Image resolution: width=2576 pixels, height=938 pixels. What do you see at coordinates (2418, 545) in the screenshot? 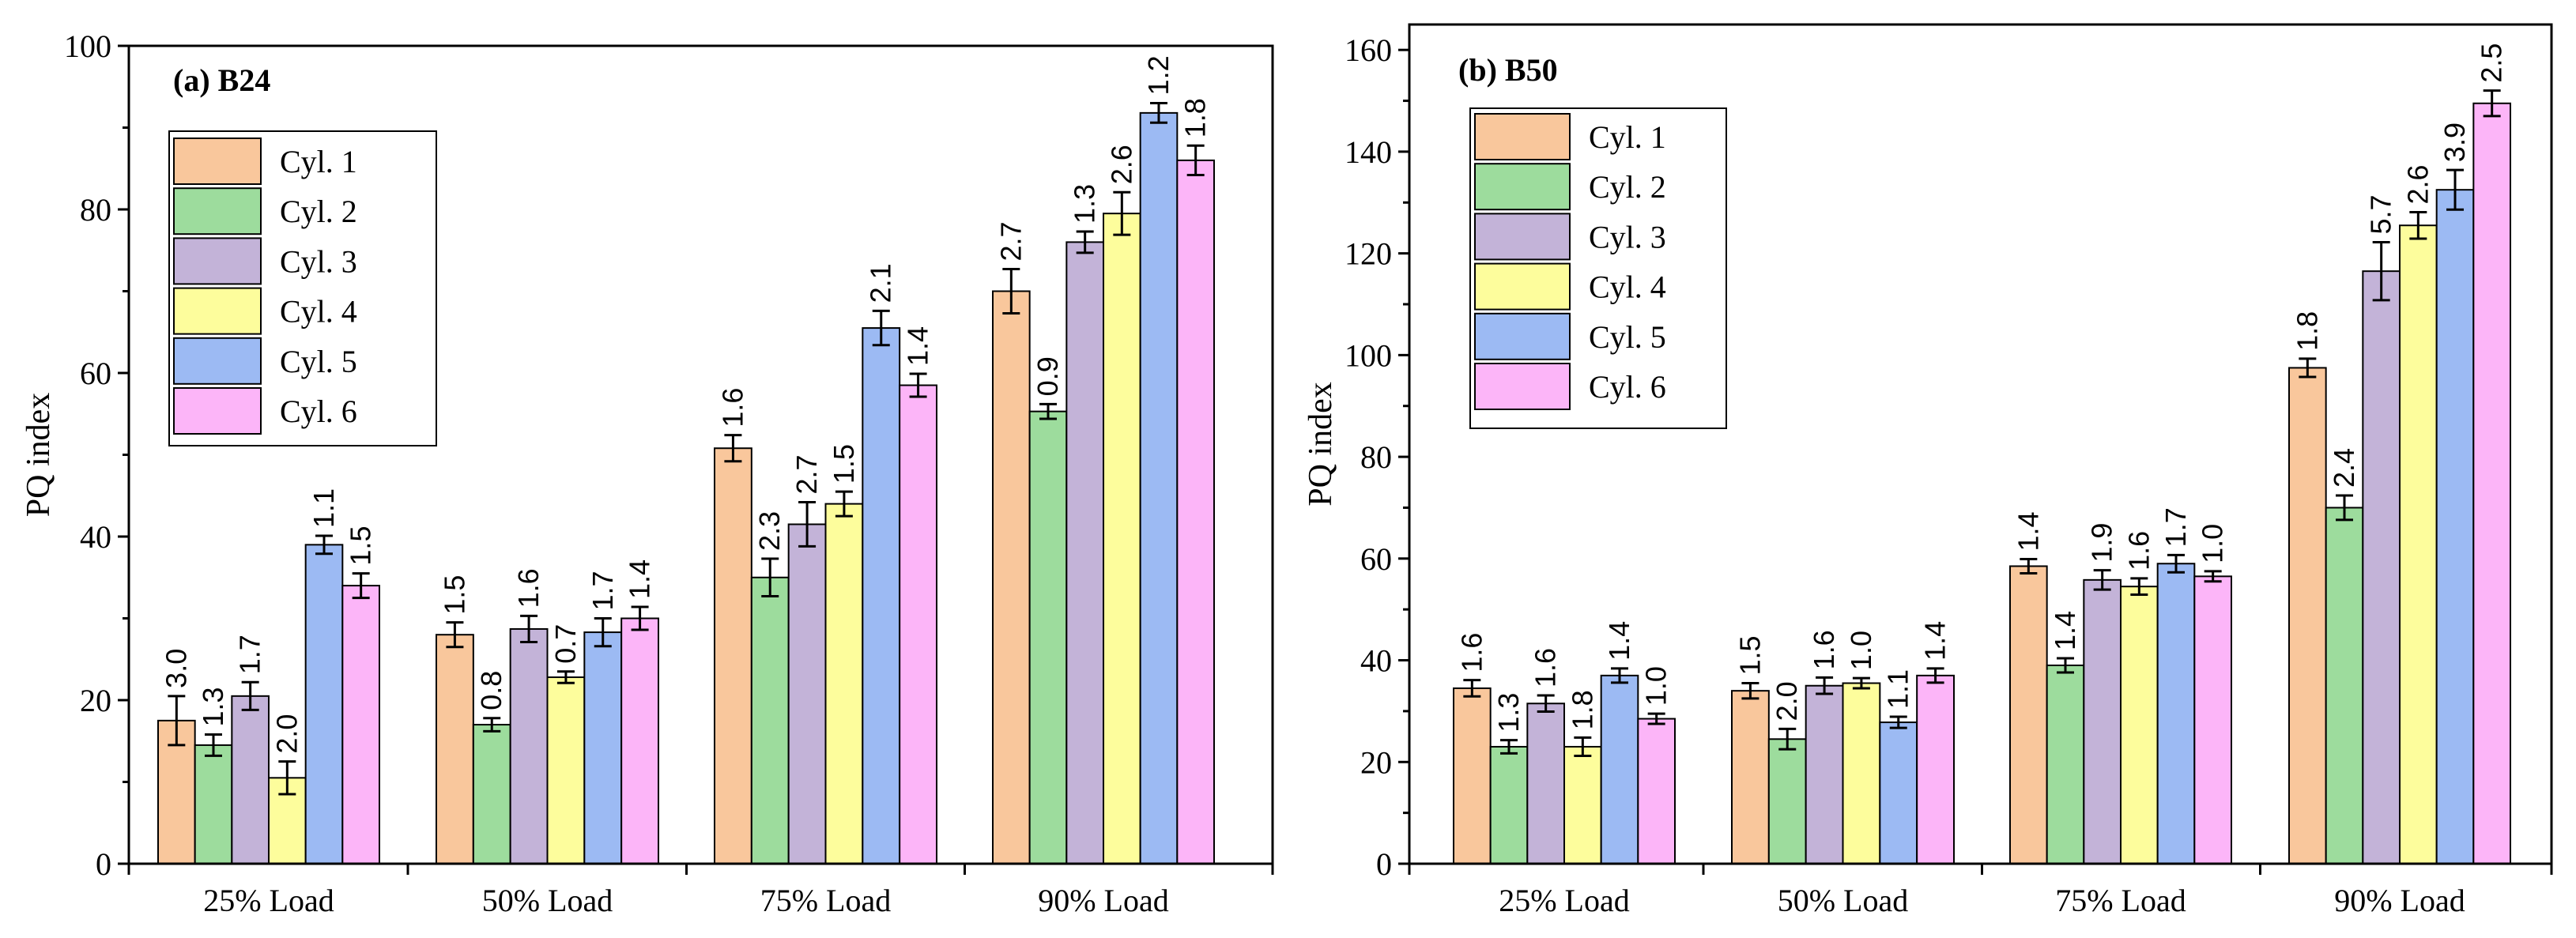
I see `bar-b-4-cyl4` at bounding box center [2418, 545].